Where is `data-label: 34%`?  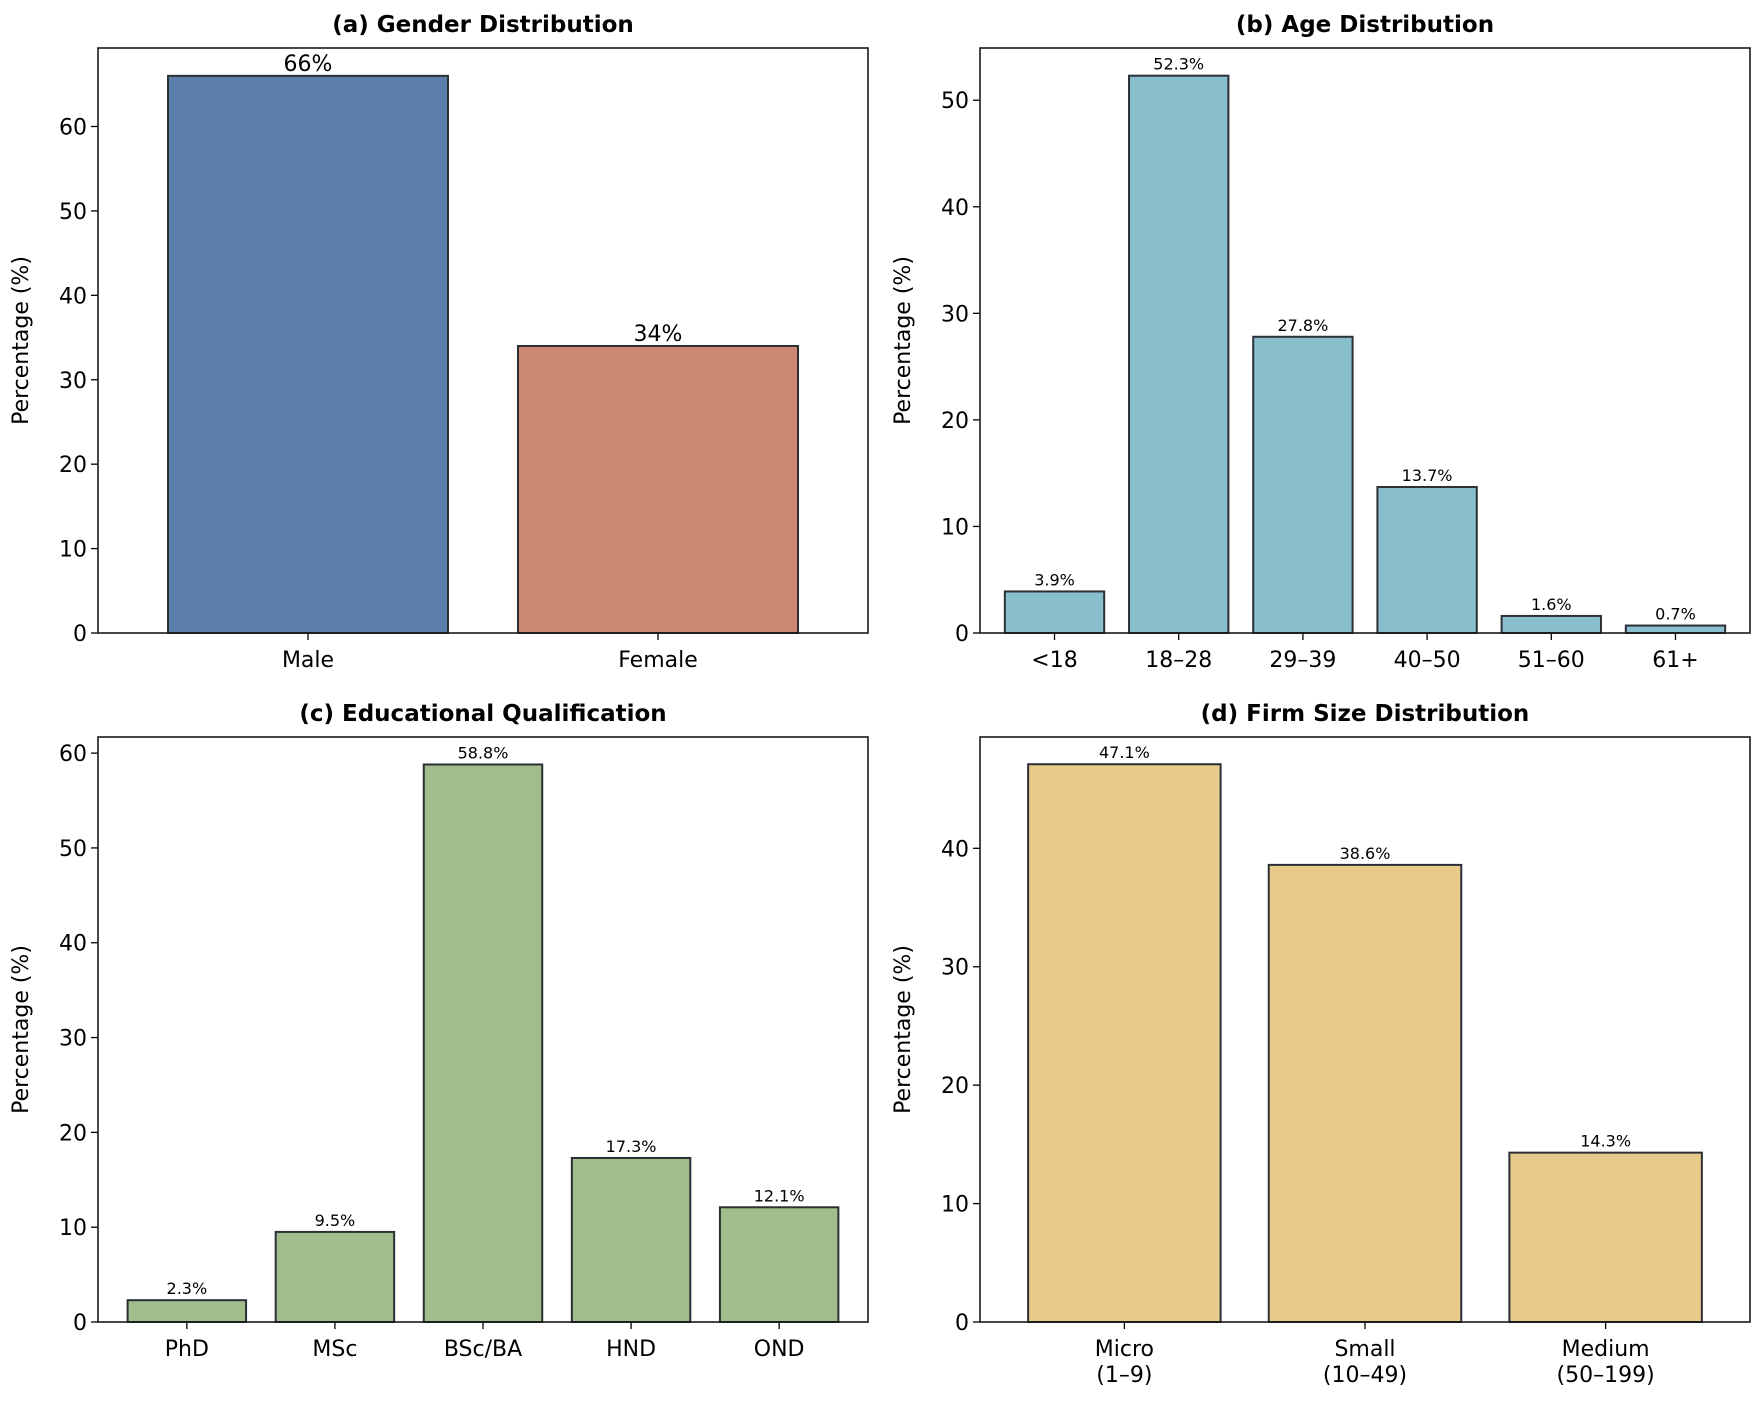
data-label: 34% is located at coordinates (658, 334).